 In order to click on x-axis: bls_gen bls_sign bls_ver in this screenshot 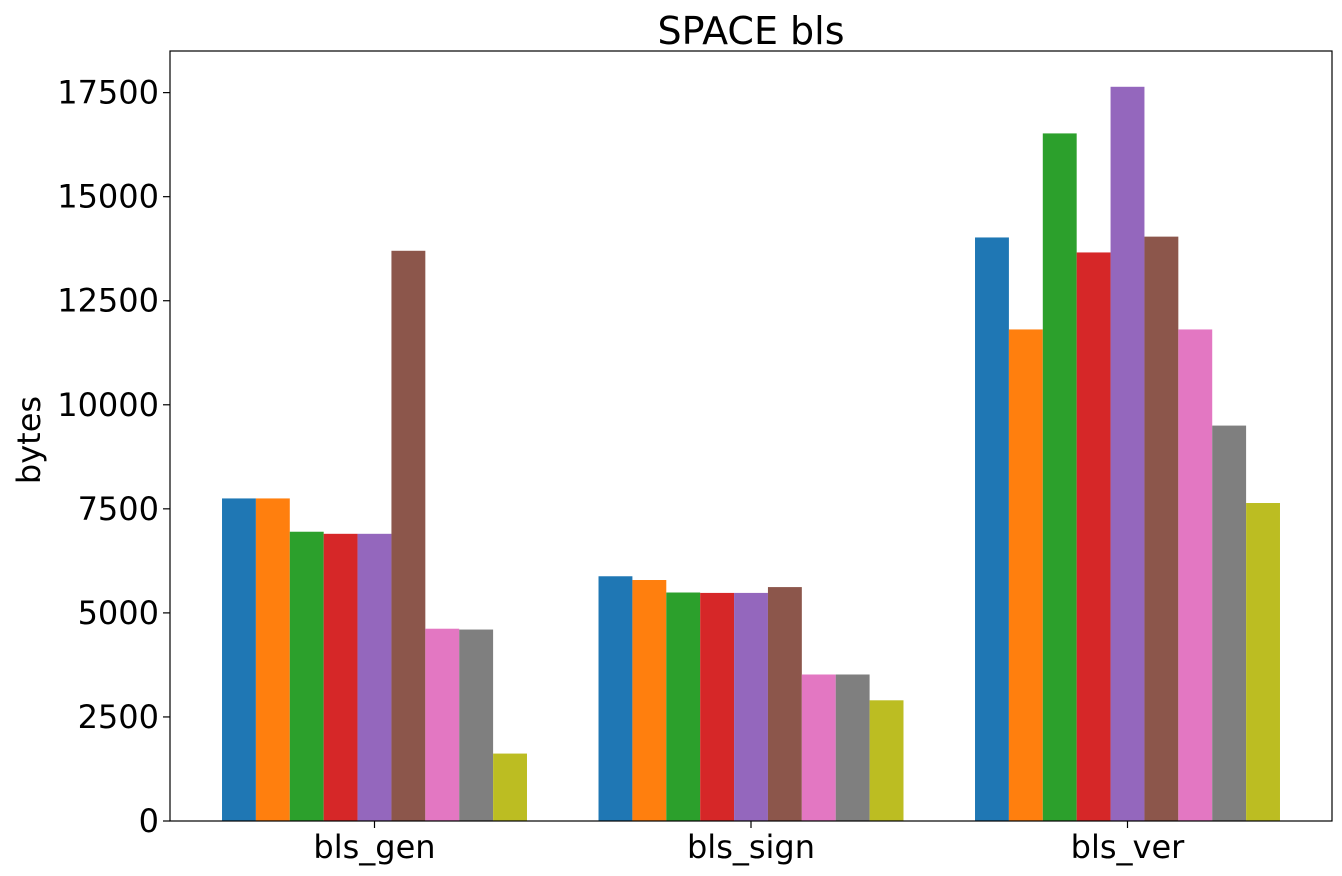, I will do `click(749, 843)`.